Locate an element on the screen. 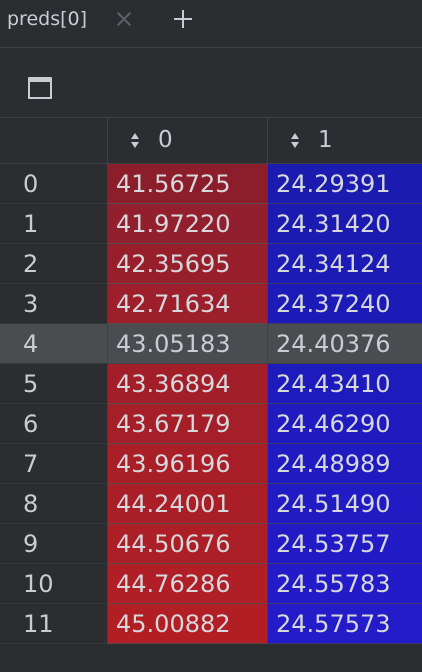  value-cell-col-1: 24.40376 is located at coordinates (344, 344).